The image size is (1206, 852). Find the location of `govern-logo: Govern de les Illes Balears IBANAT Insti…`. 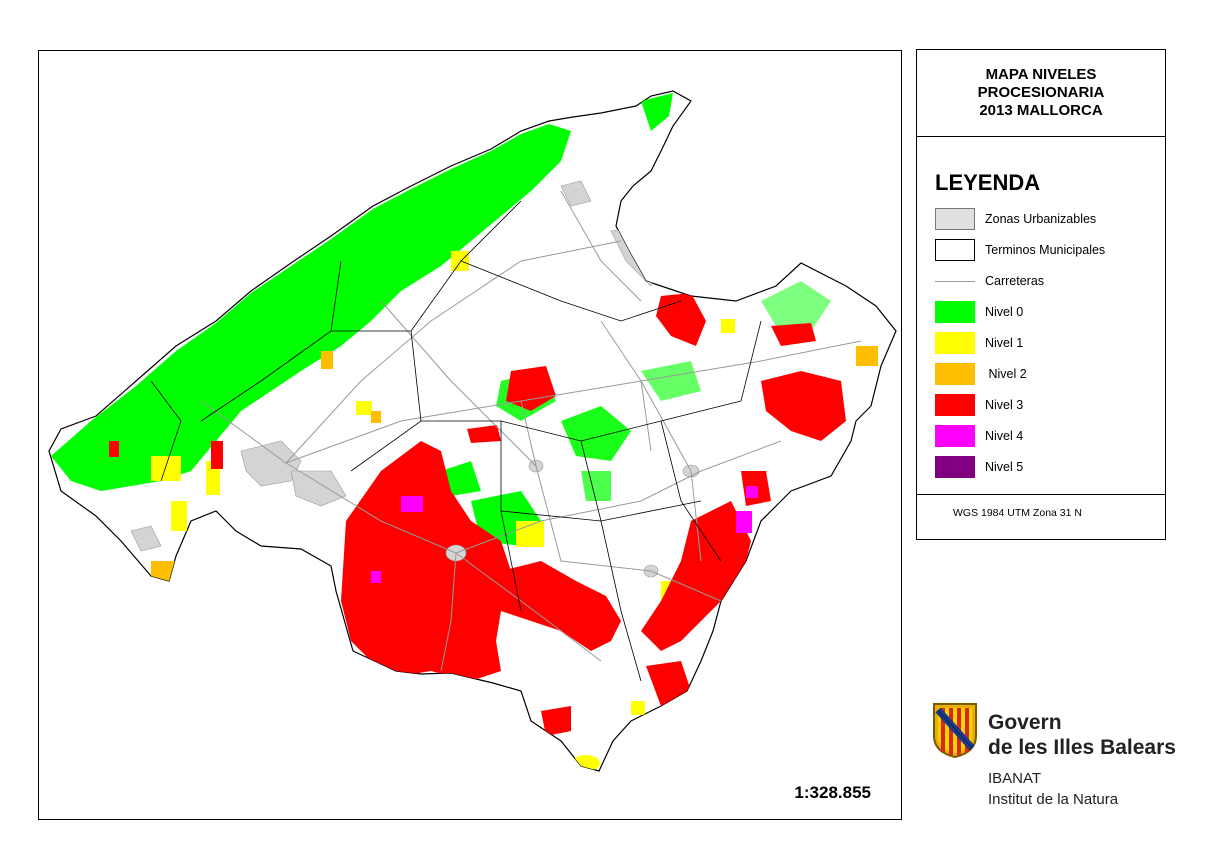

govern-logo: Govern de les Illes Balears IBANAT Insti… is located at coordinates (1057, 762).